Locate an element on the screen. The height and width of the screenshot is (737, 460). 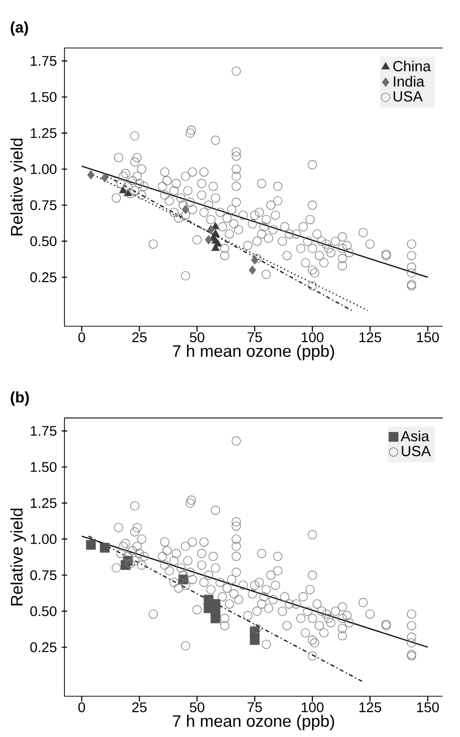
legend-label: India is located at coordinates (409, 81).